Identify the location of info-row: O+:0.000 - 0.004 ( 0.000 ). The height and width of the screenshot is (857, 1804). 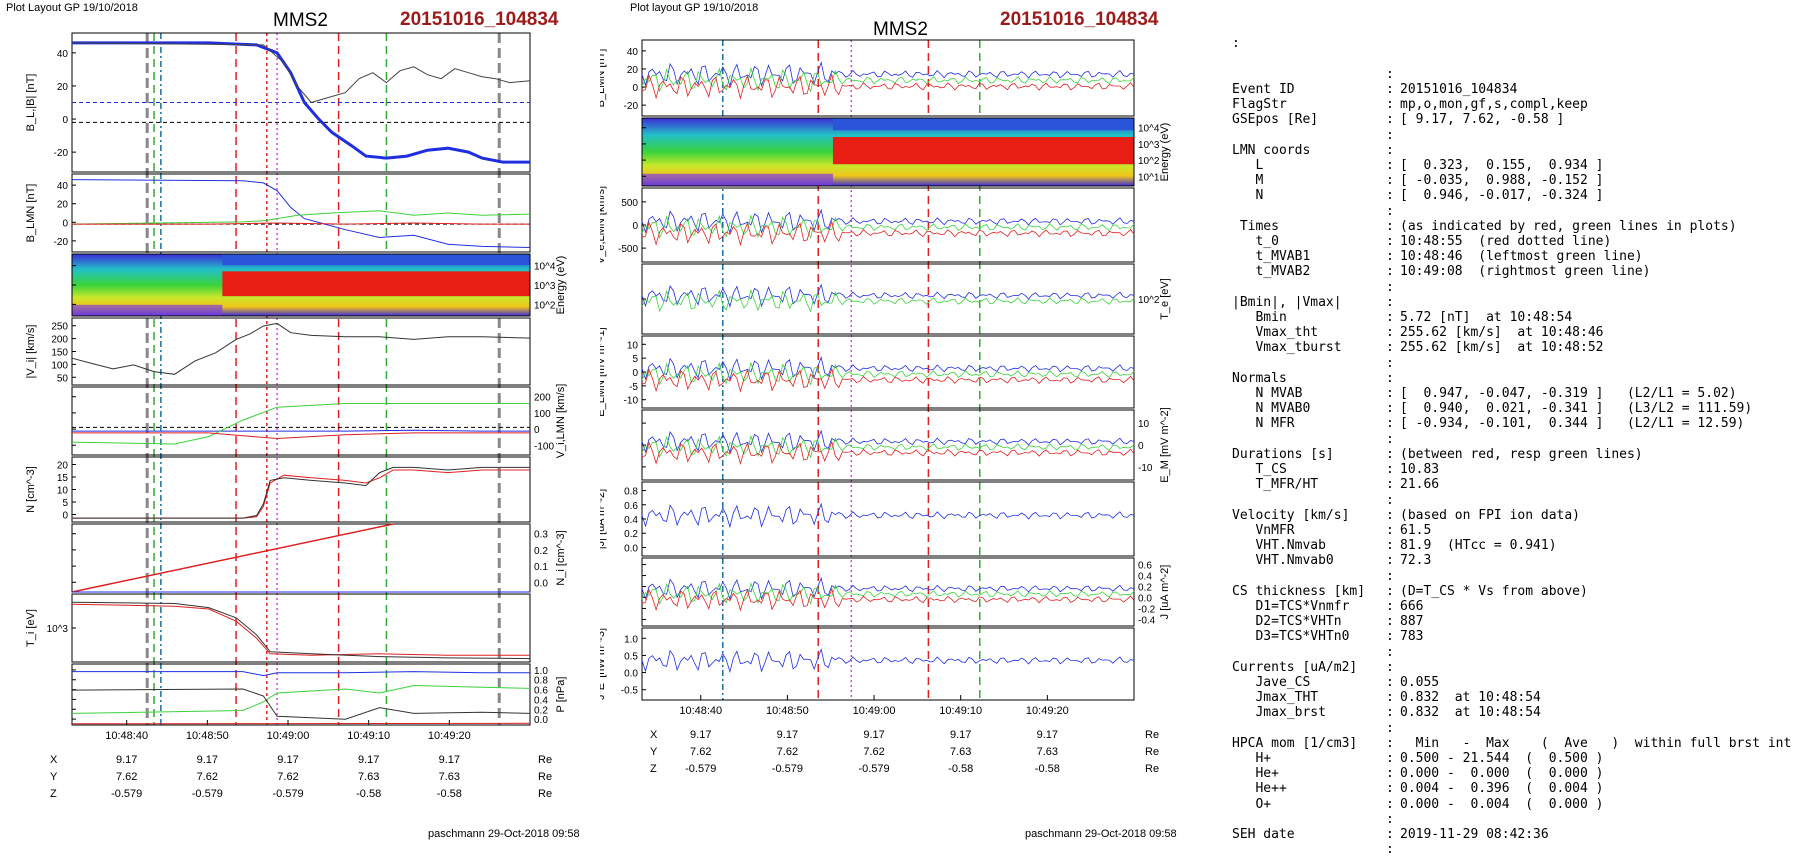
(1517, 804).